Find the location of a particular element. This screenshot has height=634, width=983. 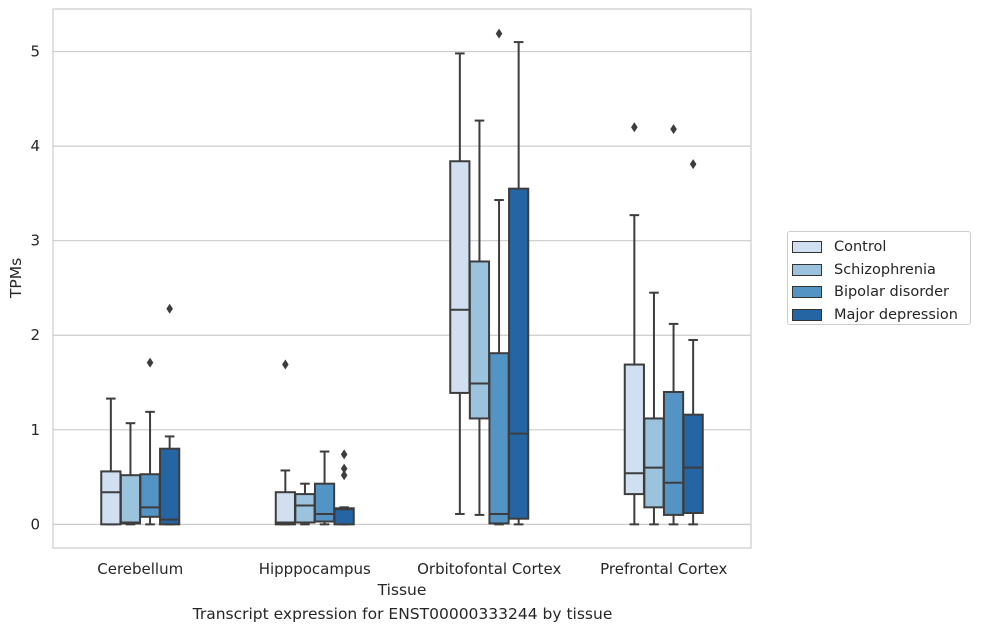

y-tick-label: 4 is located at coordinates (35, 146).